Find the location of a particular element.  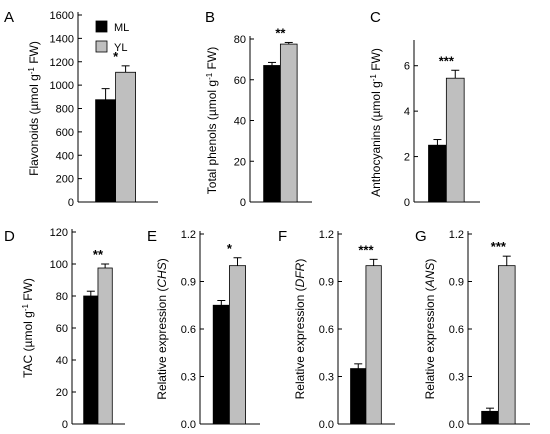

y-axis-label: Anthocyanins (µmol g-1 FW) is located at coordinates (376, 122).